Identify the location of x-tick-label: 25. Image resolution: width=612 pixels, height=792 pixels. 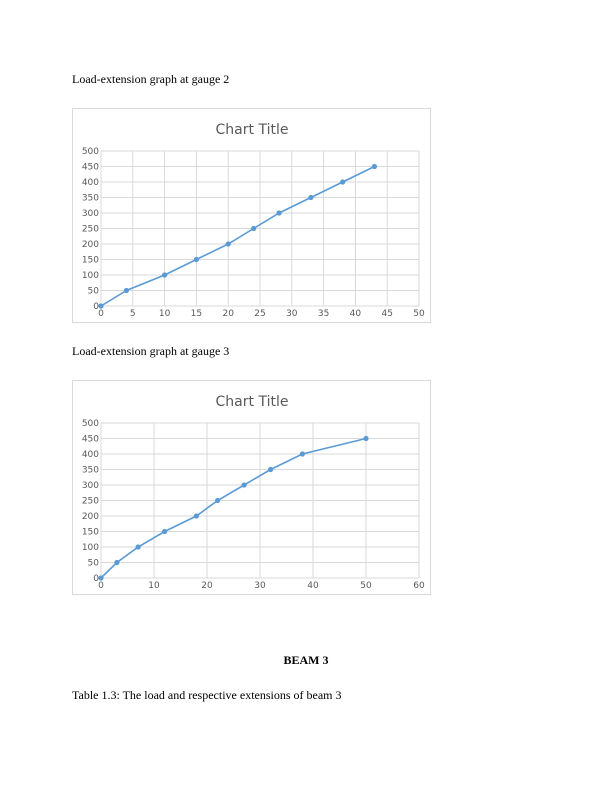
(259, 314).